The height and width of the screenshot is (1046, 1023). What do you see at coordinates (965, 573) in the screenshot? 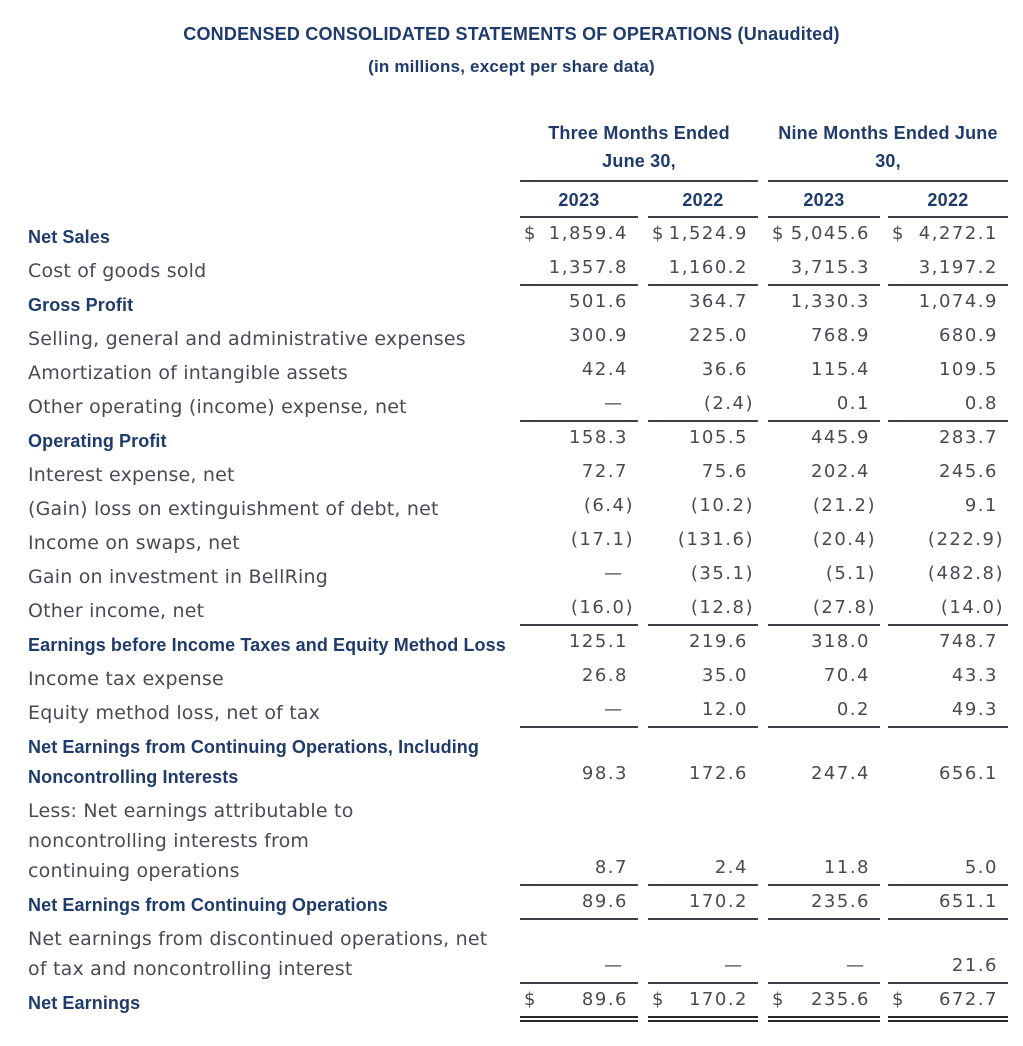
I see `value: (482.8)` at bounding box center [965, 573].